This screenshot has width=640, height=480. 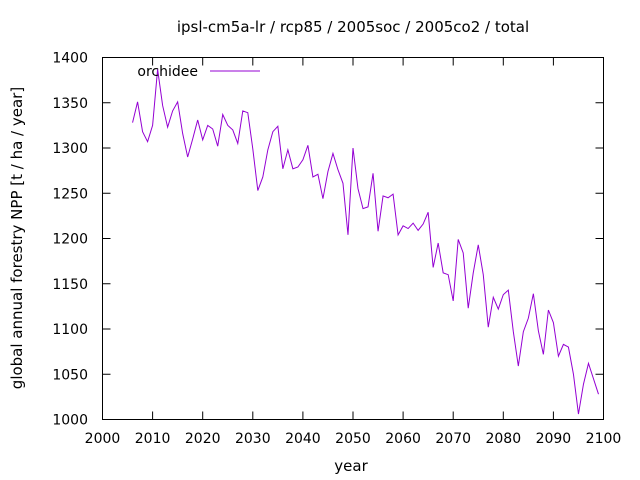 What do you see at coordinates (203, 439) in the screenshot?
I see `x-tick-label: 2020` at bounding box center [203, 439].